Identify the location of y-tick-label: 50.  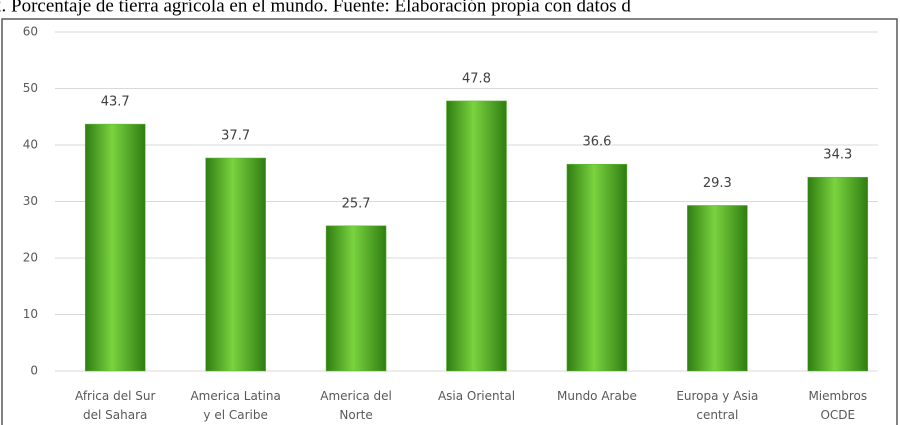
(30, 88).